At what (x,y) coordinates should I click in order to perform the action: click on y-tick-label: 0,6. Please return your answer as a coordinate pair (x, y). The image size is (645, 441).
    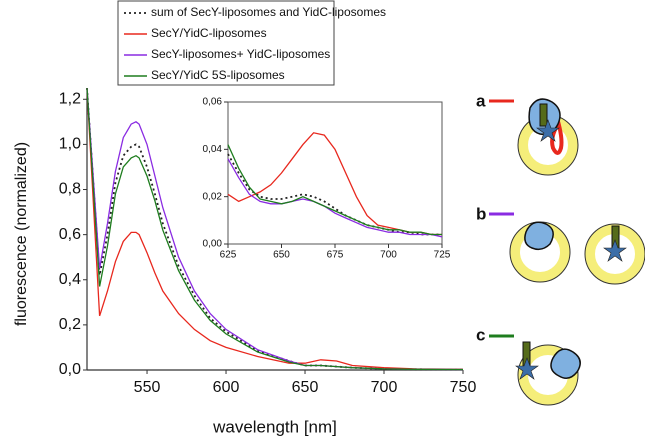
    Looking at the image, I should click on (70, 234).